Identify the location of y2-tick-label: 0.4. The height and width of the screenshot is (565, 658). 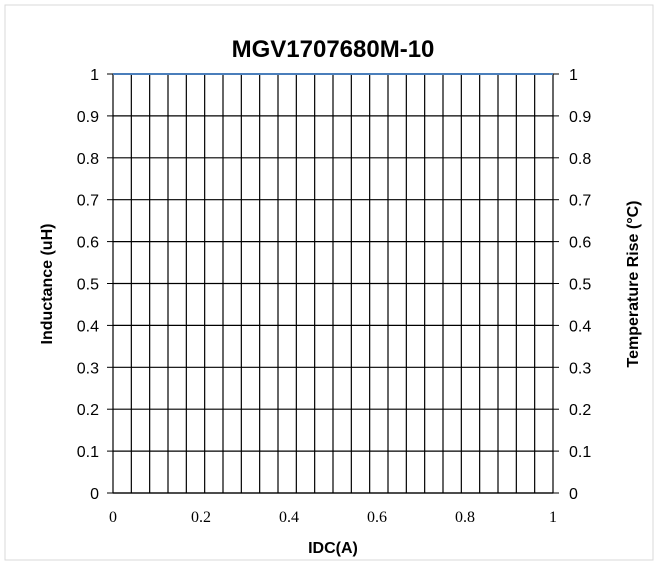
(580, 326).